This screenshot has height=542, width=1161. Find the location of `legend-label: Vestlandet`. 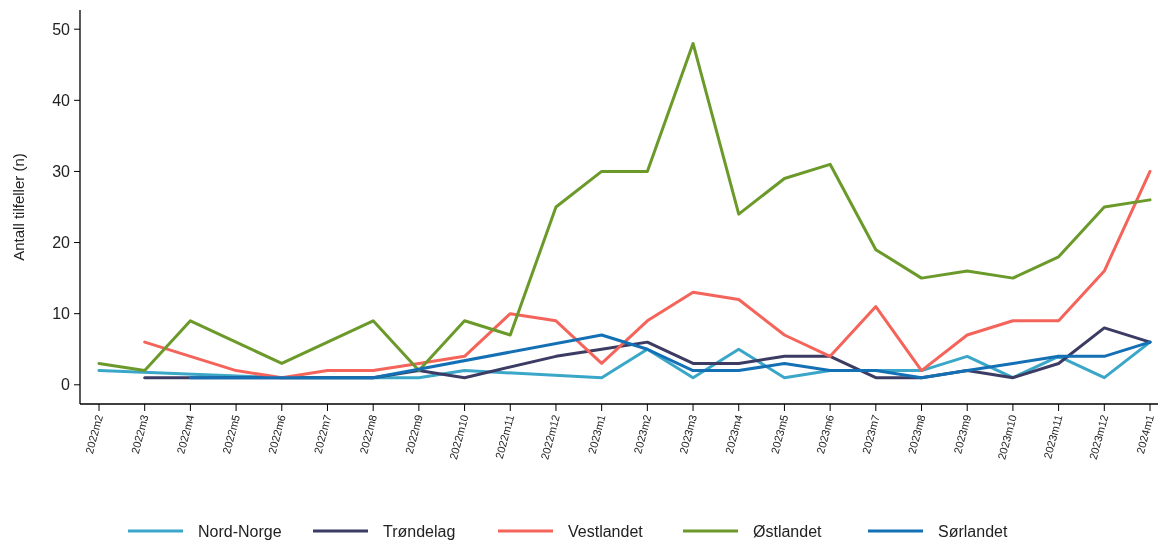

legend-label: Vestlandet is located at coordinates (606, 531).